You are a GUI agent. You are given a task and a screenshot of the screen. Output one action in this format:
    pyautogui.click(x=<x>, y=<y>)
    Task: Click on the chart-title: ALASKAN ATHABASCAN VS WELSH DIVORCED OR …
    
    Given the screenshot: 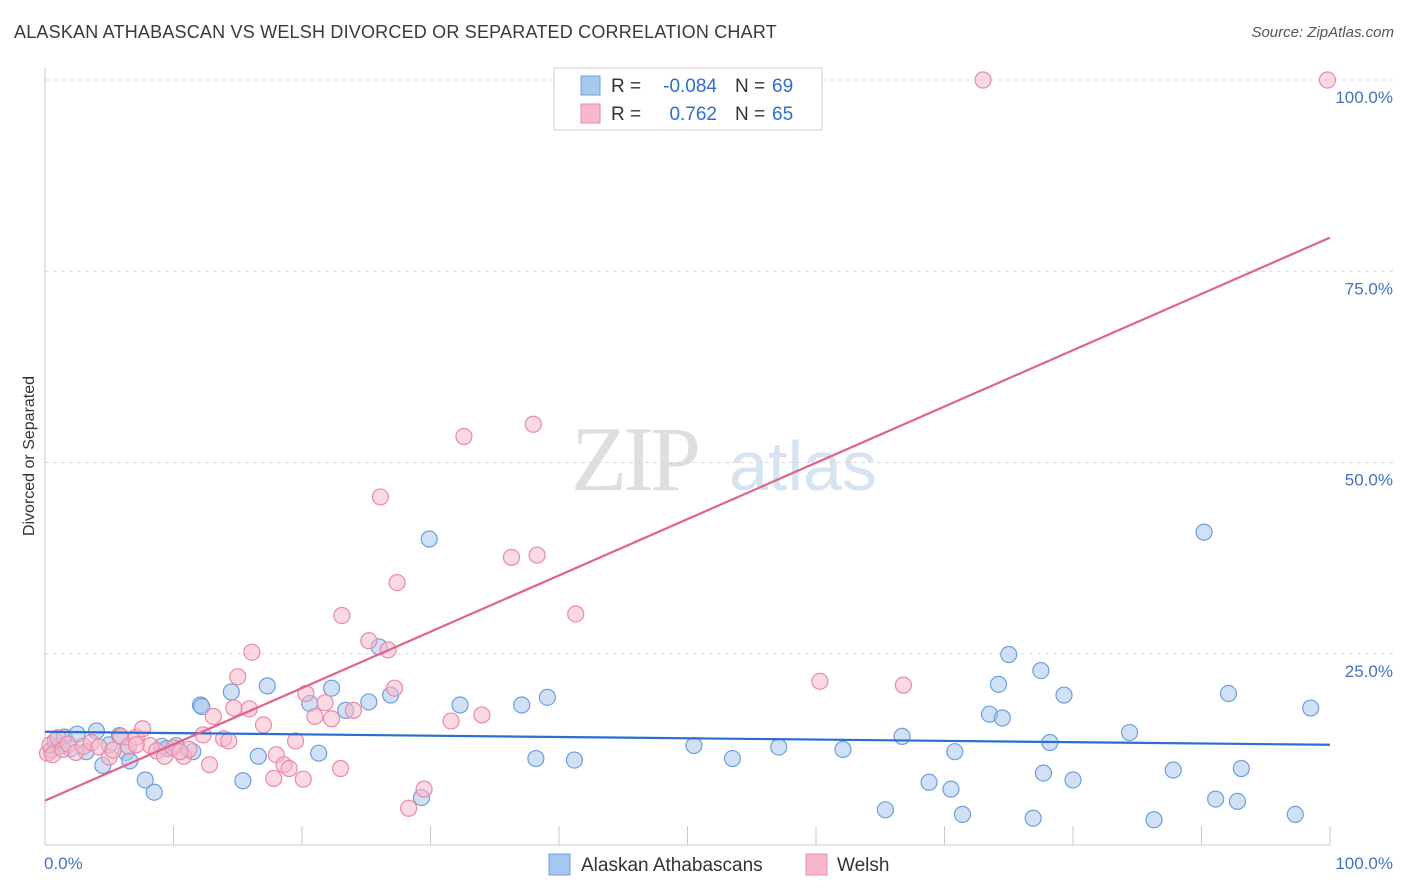 What is the action you would take?
    pyautogui.click(x=395, y=32)
    